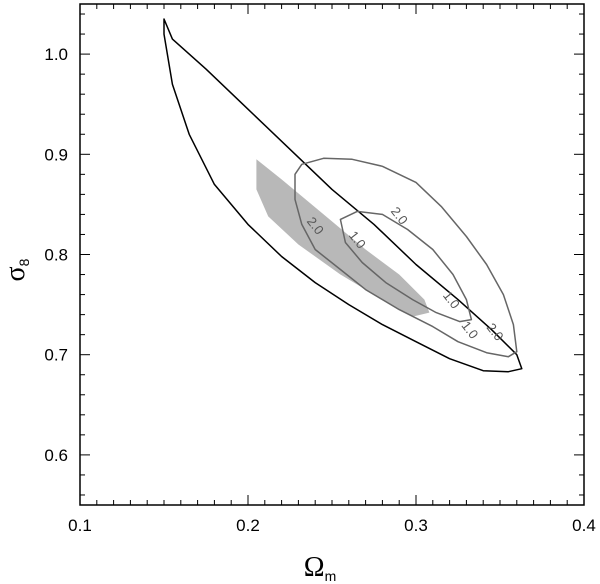 The width and height of the screenshot is (600, 584). Describe the element at coordinates (451, 299) in the screenshot. I see `contour-level-label: 1.0` at that location.